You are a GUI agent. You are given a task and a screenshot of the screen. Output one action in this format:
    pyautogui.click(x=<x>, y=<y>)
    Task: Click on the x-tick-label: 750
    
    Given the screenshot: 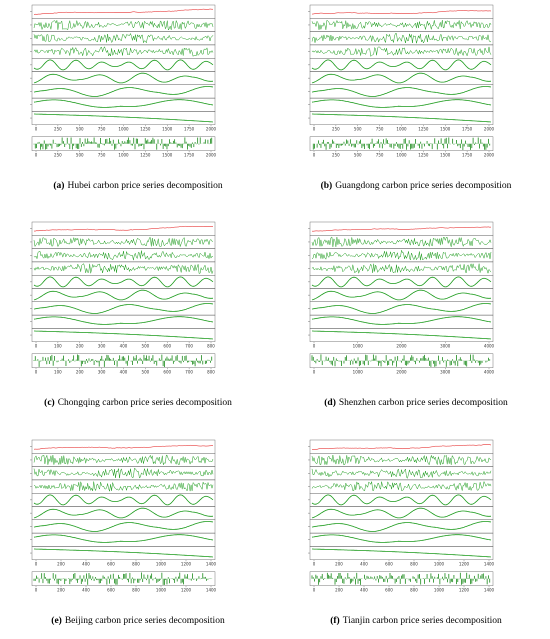 What is the action you would take?
    pyautogui.click(x=380, y=155)
    